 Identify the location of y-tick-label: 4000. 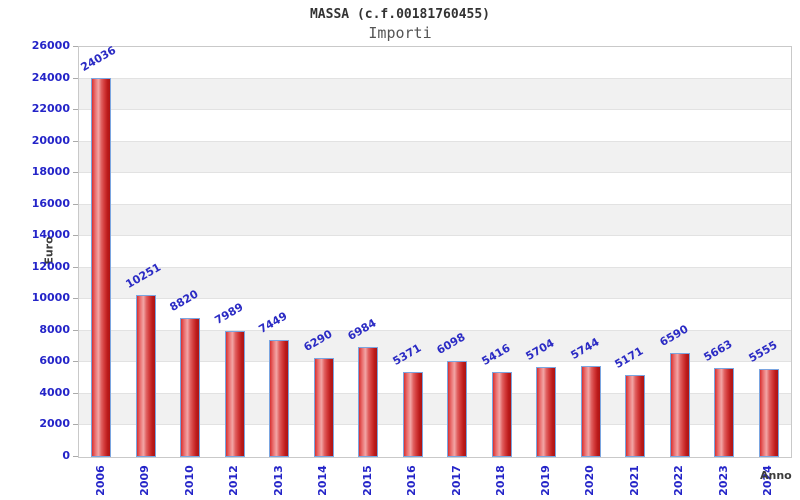
(54, 392).